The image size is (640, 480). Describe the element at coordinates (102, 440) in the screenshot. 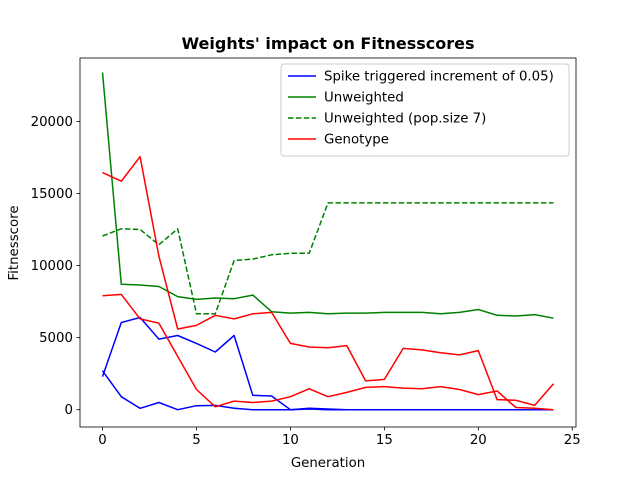

I see `x-tick-label: 0` at that location.